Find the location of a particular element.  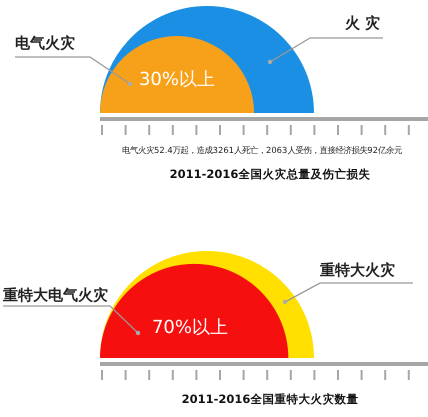

category-label: 重特大电气火灾 is located at coordinates (55, 295).